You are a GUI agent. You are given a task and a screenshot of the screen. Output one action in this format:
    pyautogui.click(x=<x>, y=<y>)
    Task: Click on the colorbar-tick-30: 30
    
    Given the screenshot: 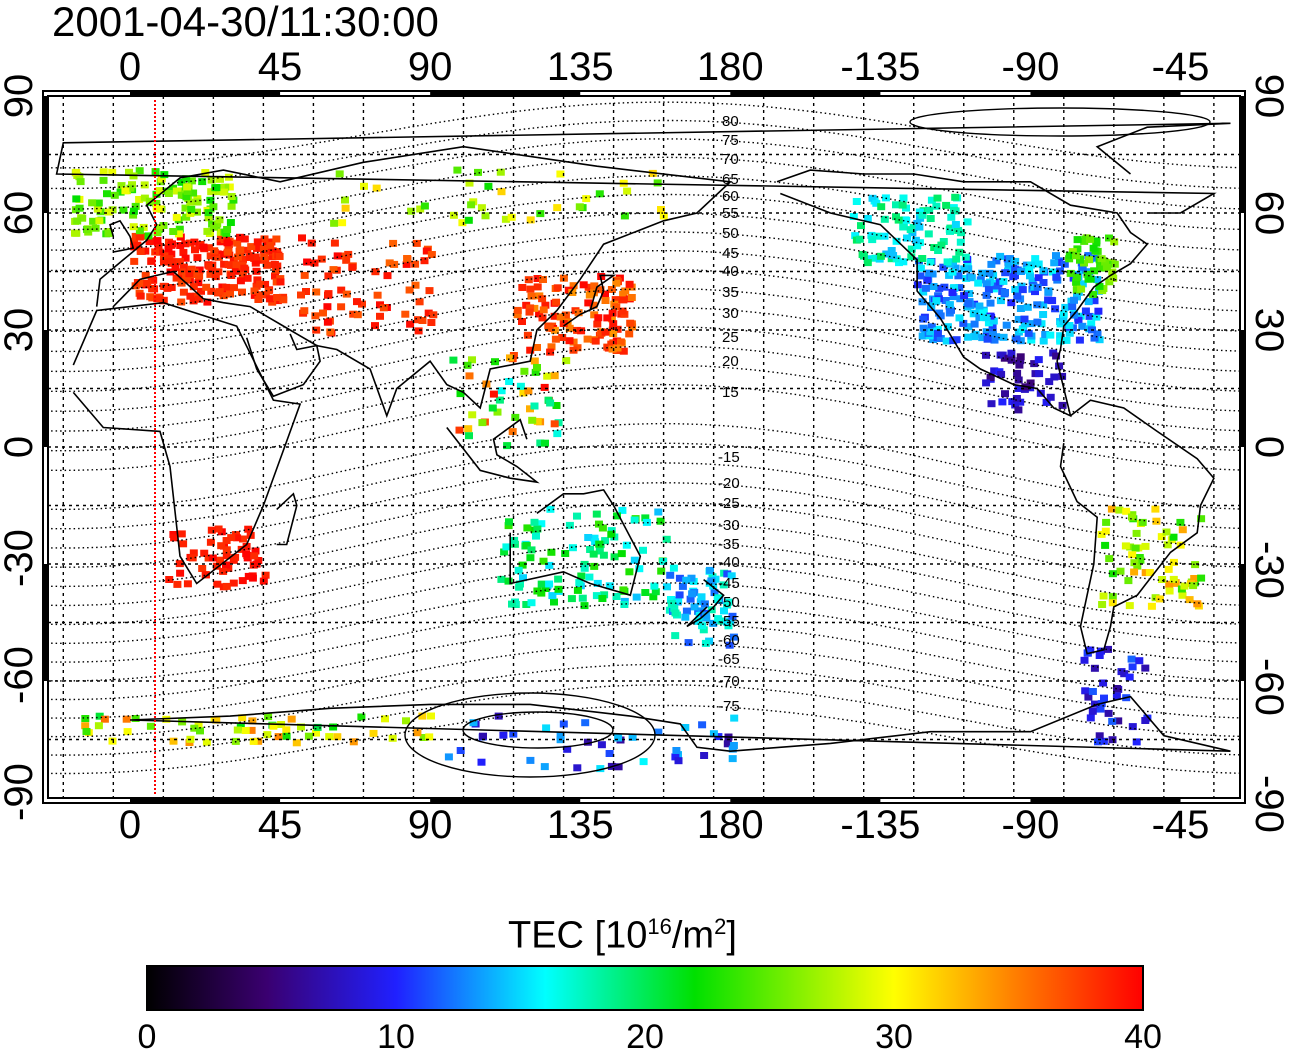 What is the action you would take?
    pyautogui.click(x=894, y=1037)
    